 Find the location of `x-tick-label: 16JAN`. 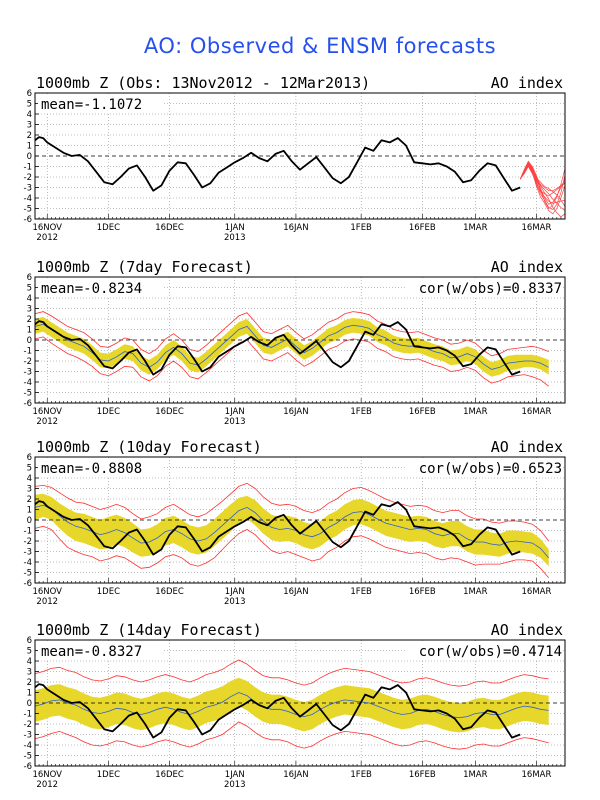

x-tick-label: 16JAN is located at coordinates (295, 775).